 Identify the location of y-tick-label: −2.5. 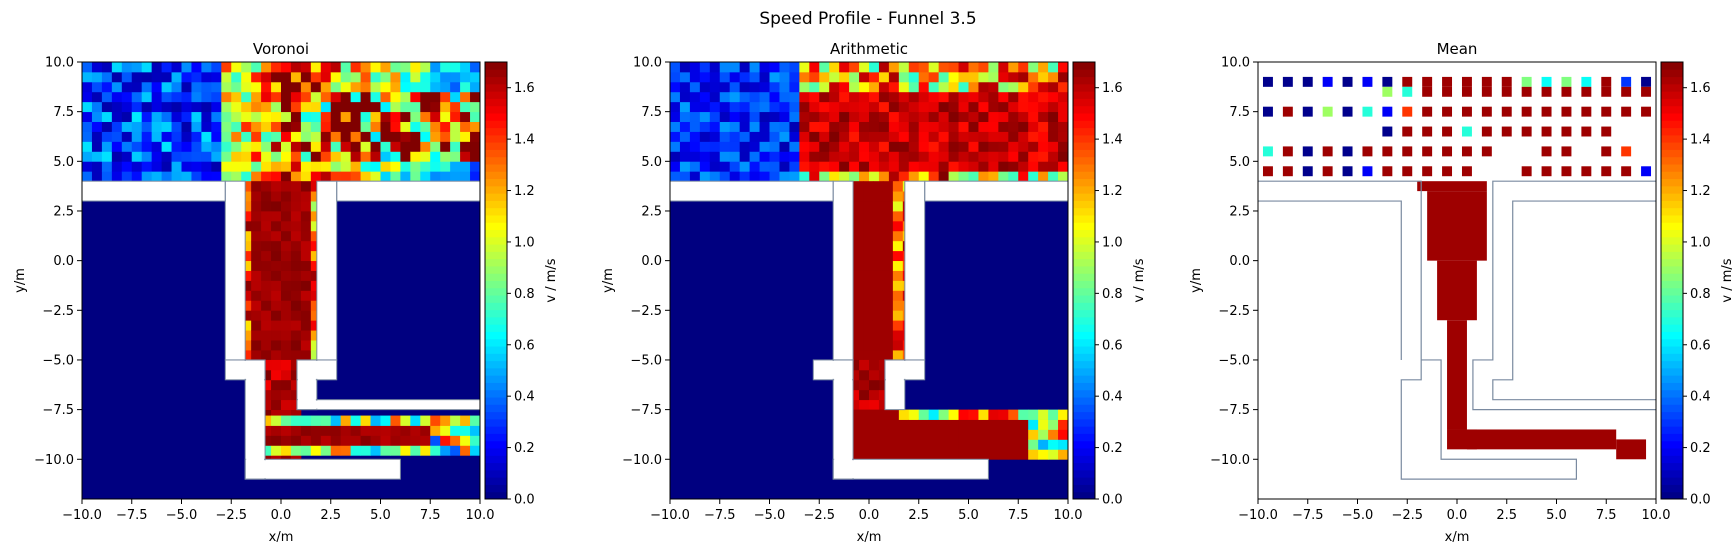
(1234, 311).